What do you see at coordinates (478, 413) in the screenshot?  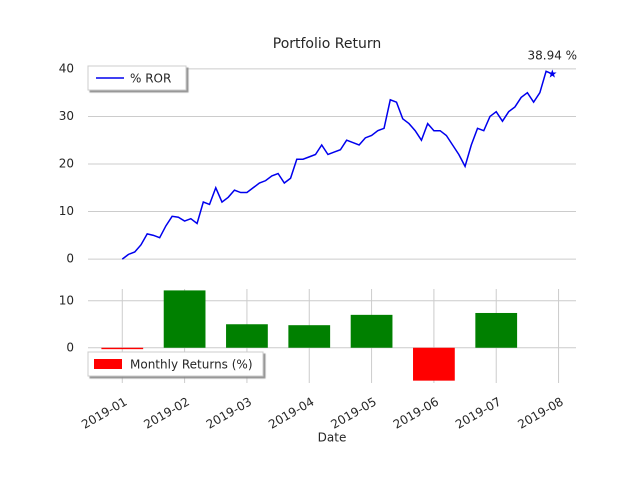 I see `x-tick-label: 2019-07` at bounding box center [478, 413].